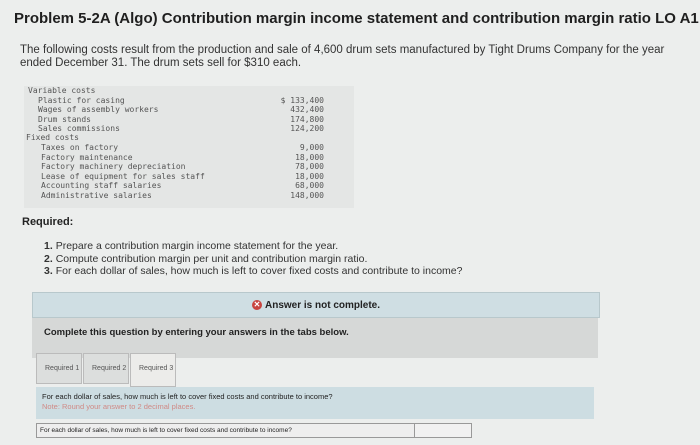 This screenshot has height=445, width=700. Describe the element at coordinates (302, 100) in the screenshot. I see `cost-value: $ 133,400` at that location.